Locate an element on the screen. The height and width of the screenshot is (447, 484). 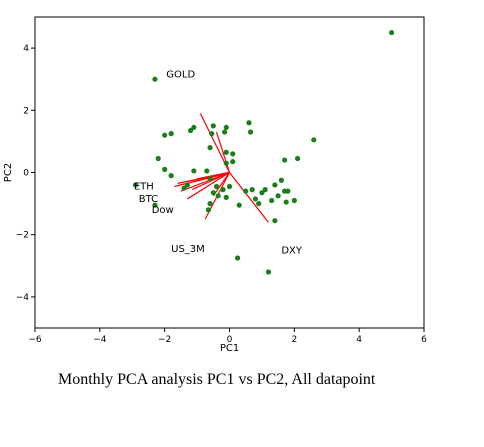
loadings-layer is located at coordinates (221, 168).